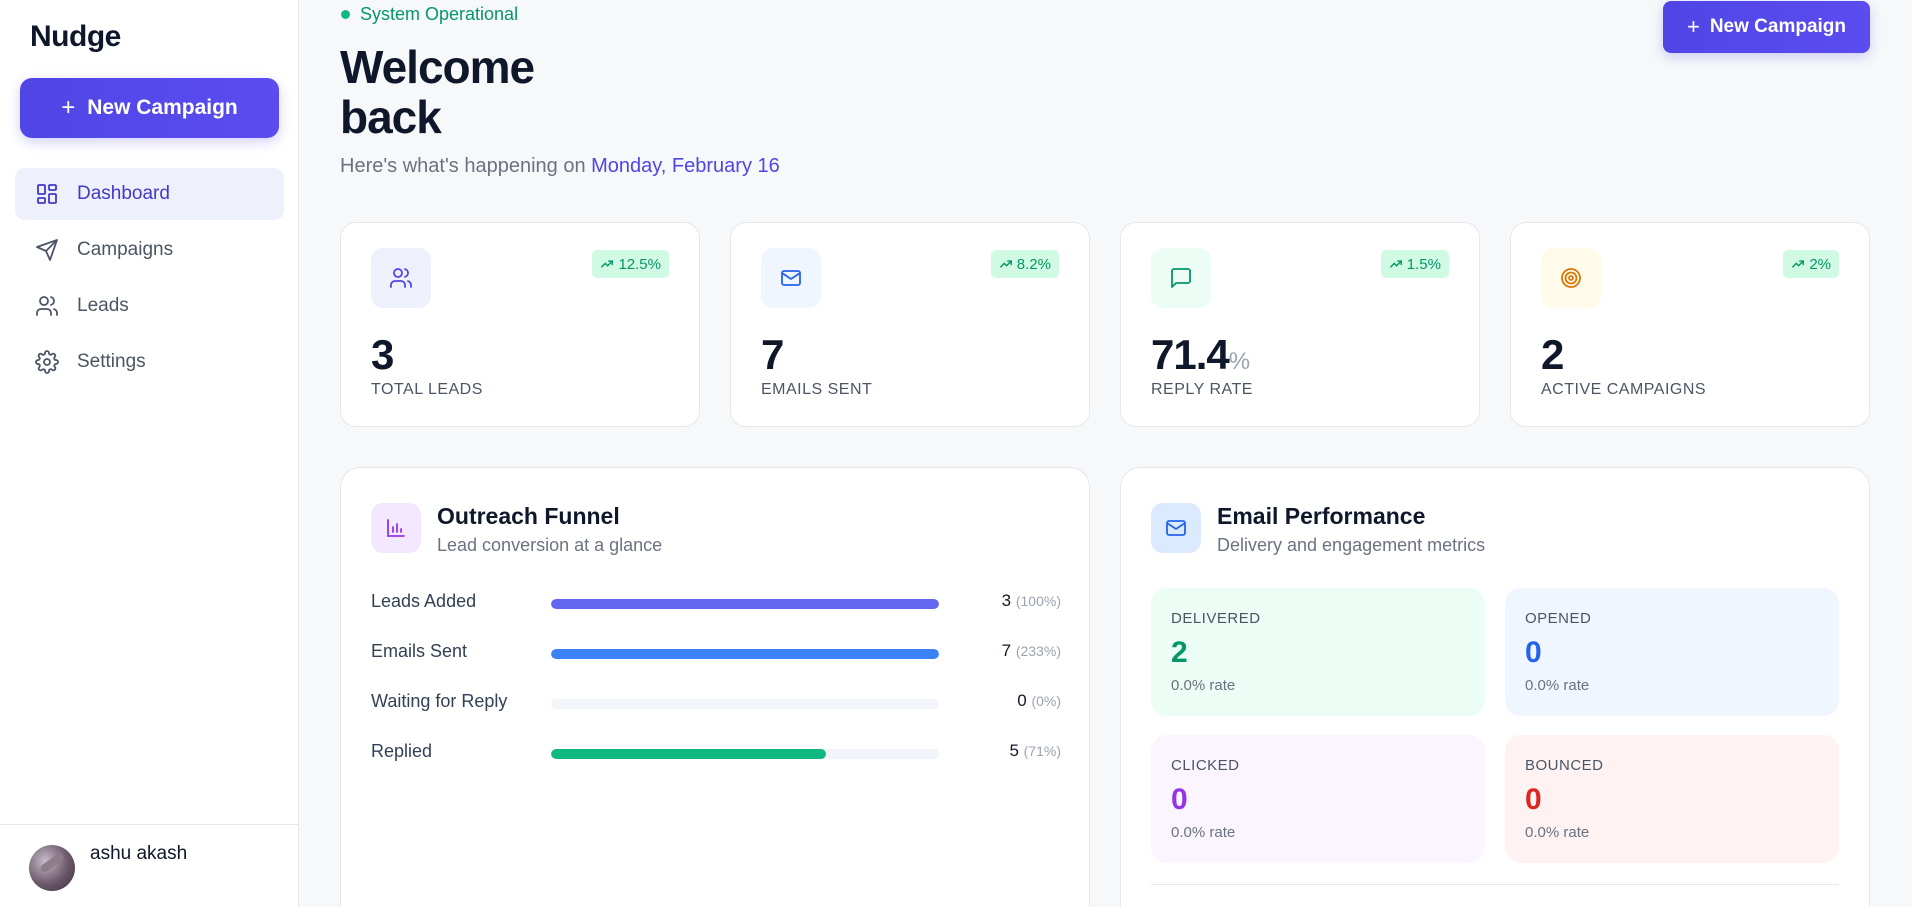  What do you see at coordinates (1014, 750) in the screenshot?
I see `count-value: 5` at bounding box center [1014, 750].